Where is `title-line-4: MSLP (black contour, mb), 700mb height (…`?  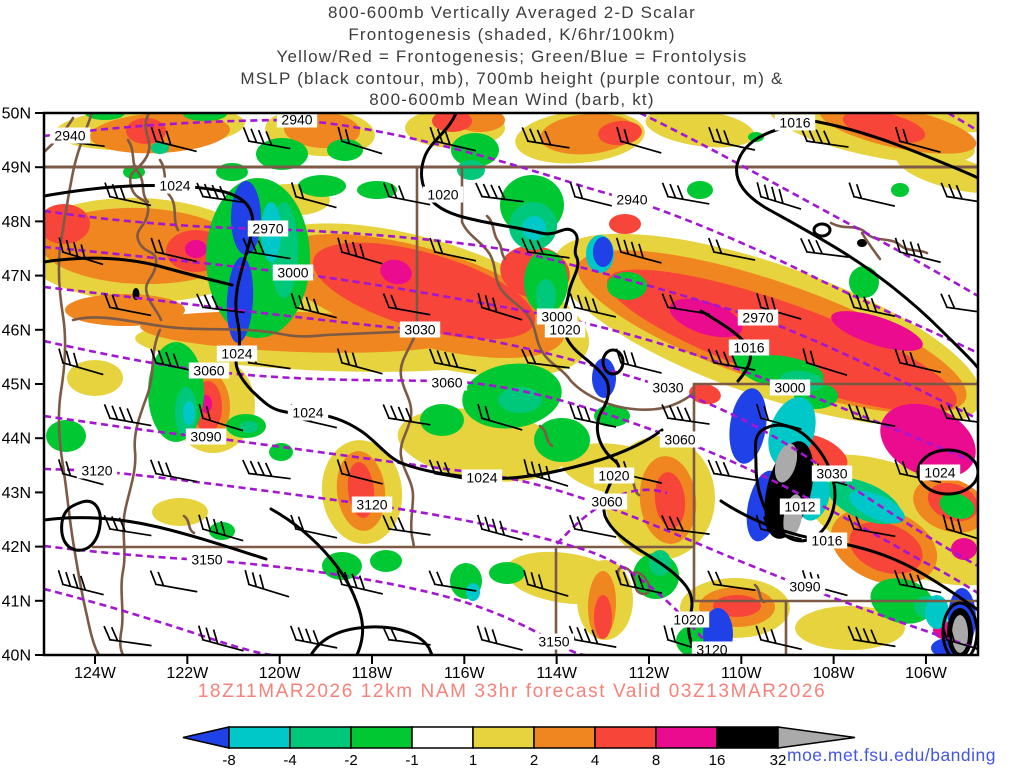 title-line-4: MSLP (black contour, mb), 700mb height (… is located at coordinates (511, 78).